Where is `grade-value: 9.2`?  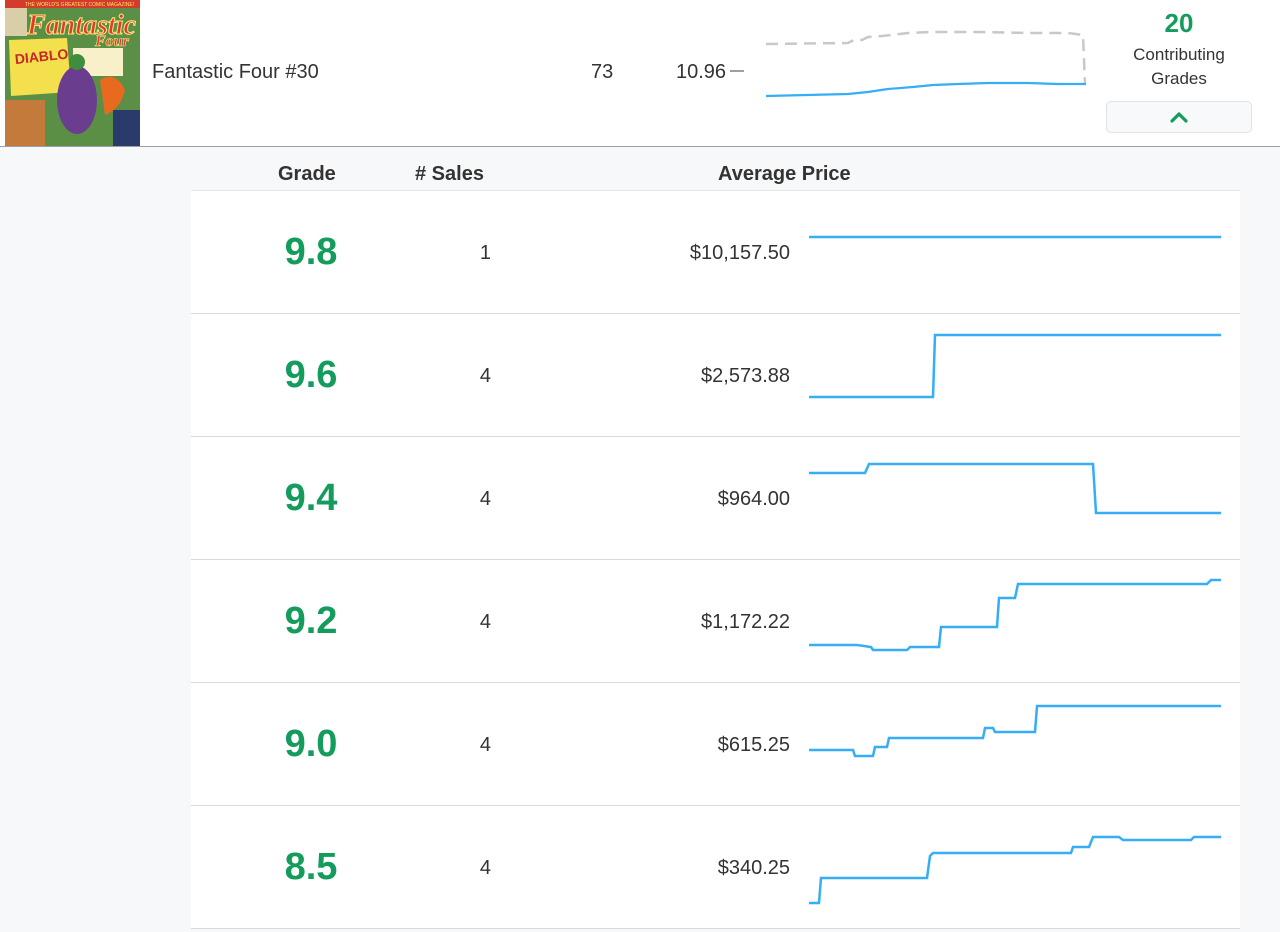 grade-value: 9.2 is located at coordinates (311, 621).